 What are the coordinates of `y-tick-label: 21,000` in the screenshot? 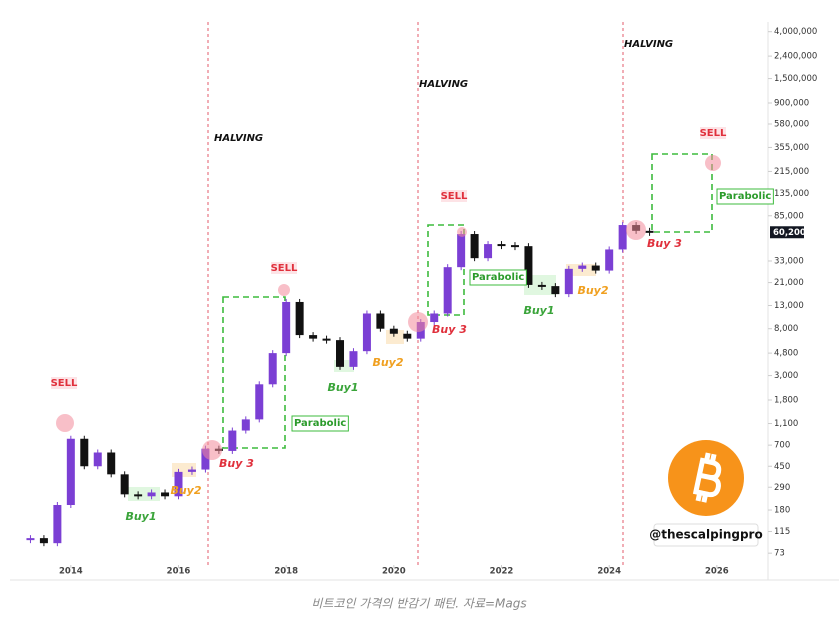 It's located at (789, 283).